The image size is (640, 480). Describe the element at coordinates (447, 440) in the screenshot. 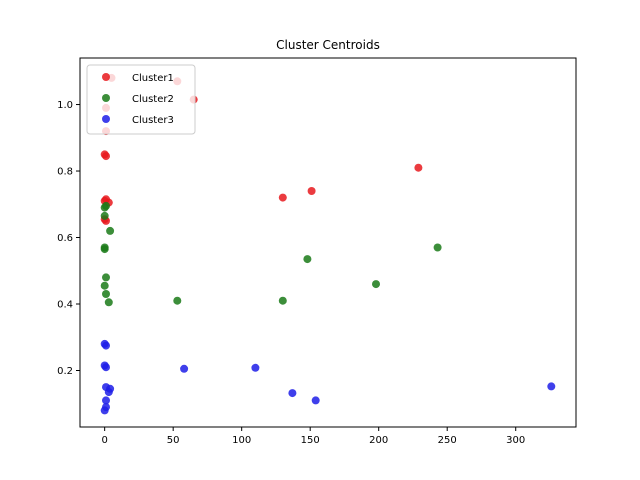

I see `x-tick-label: 250` at that location.